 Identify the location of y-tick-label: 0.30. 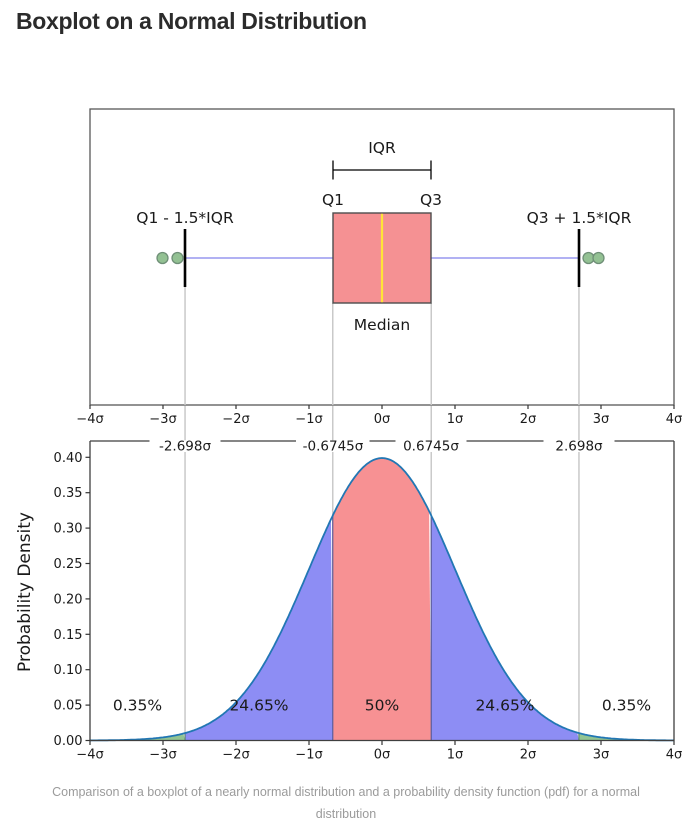
(68, 529).